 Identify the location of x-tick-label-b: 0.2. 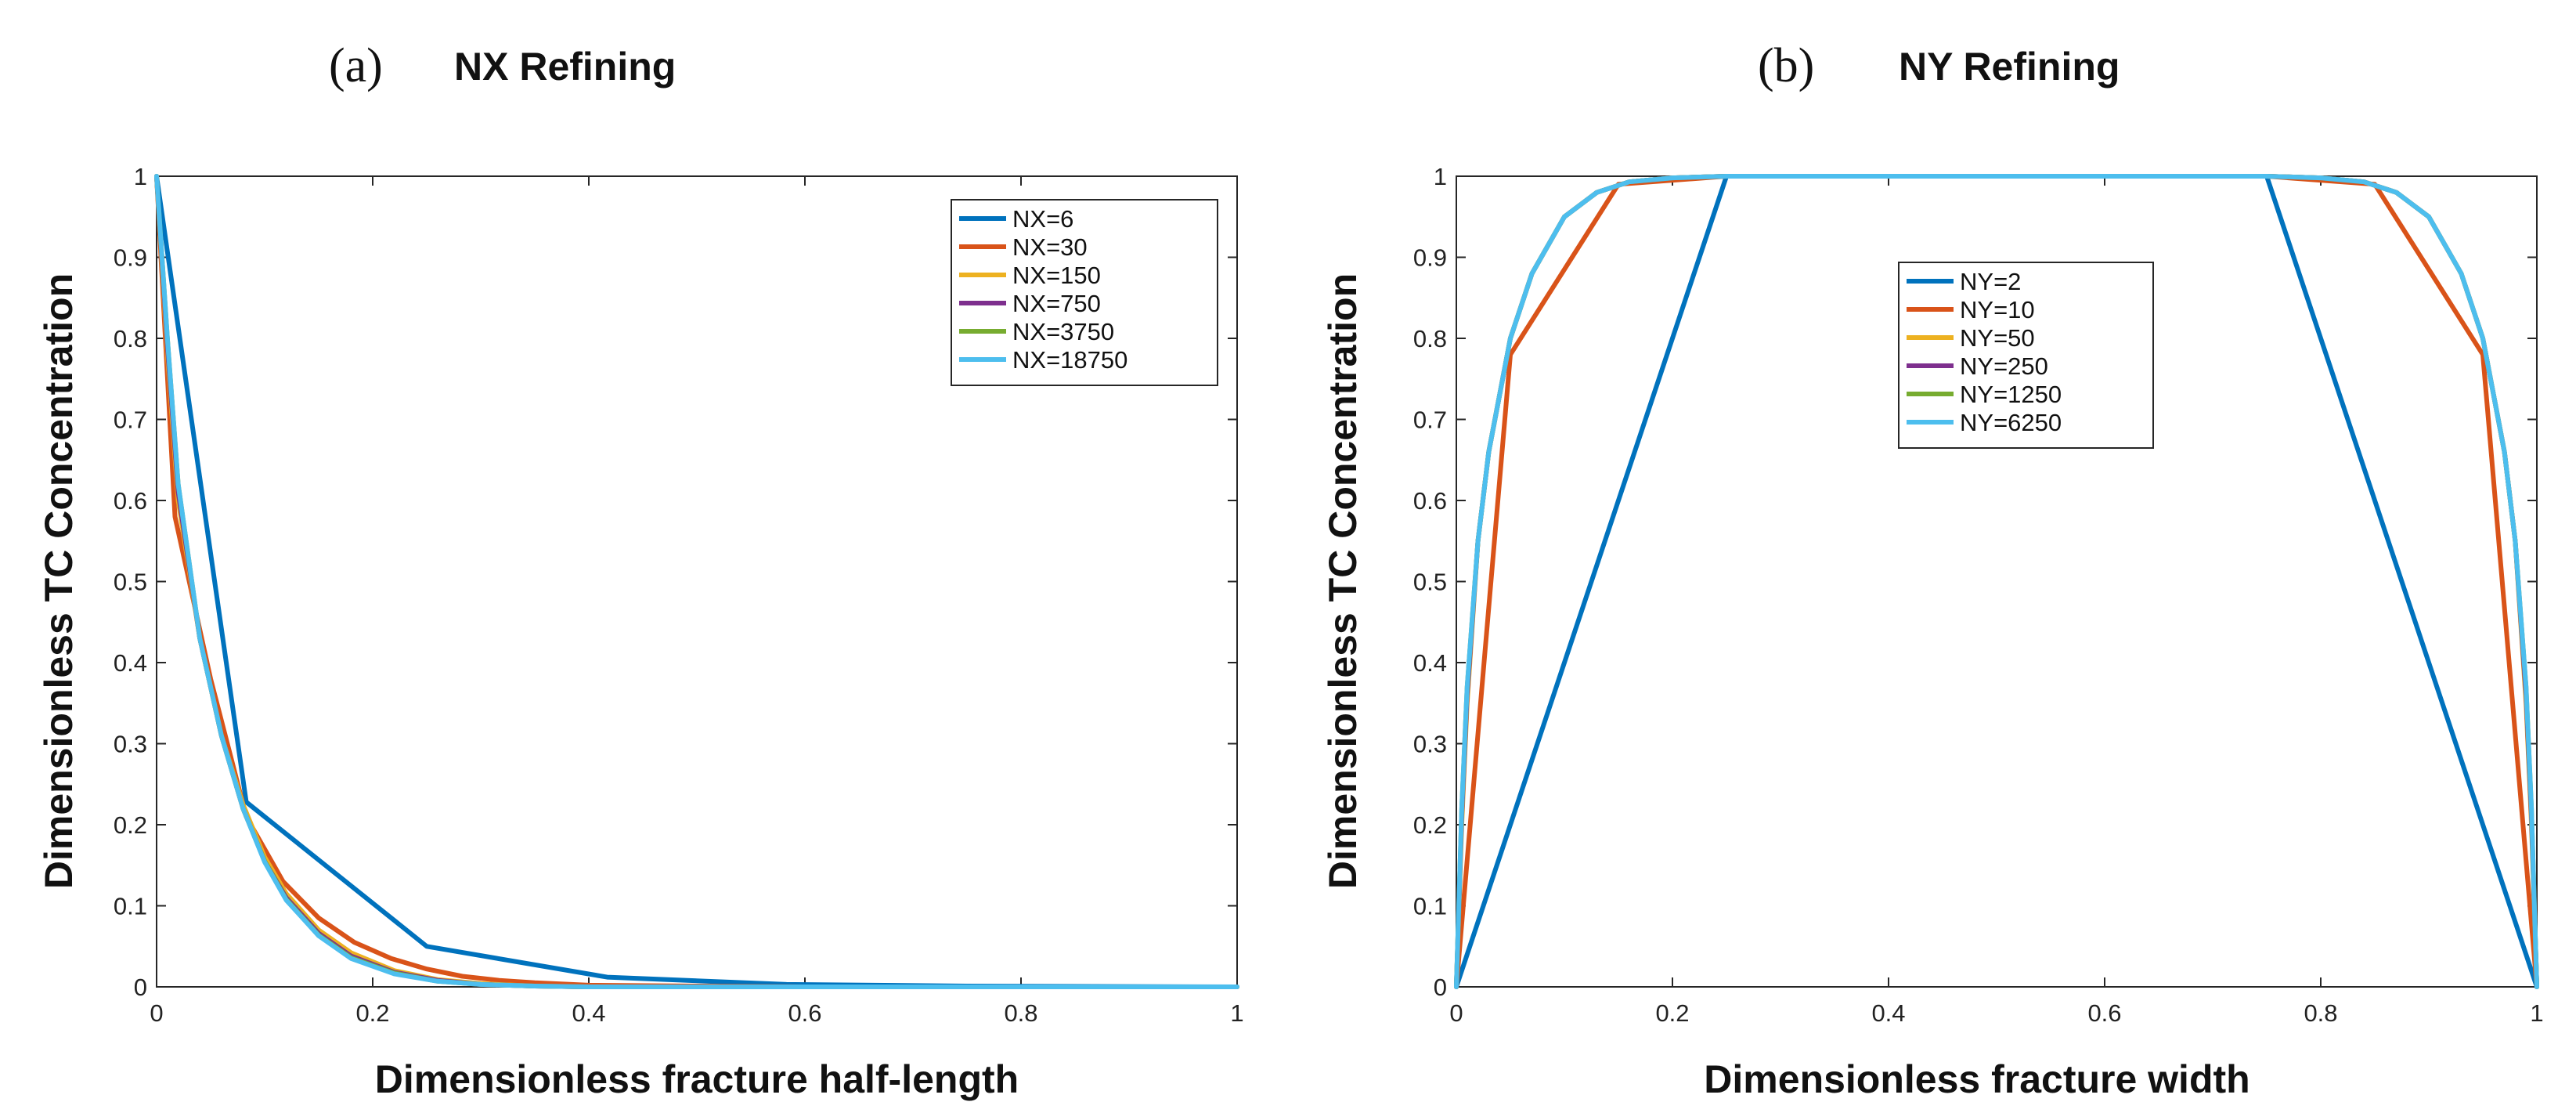
(1672, 1013).